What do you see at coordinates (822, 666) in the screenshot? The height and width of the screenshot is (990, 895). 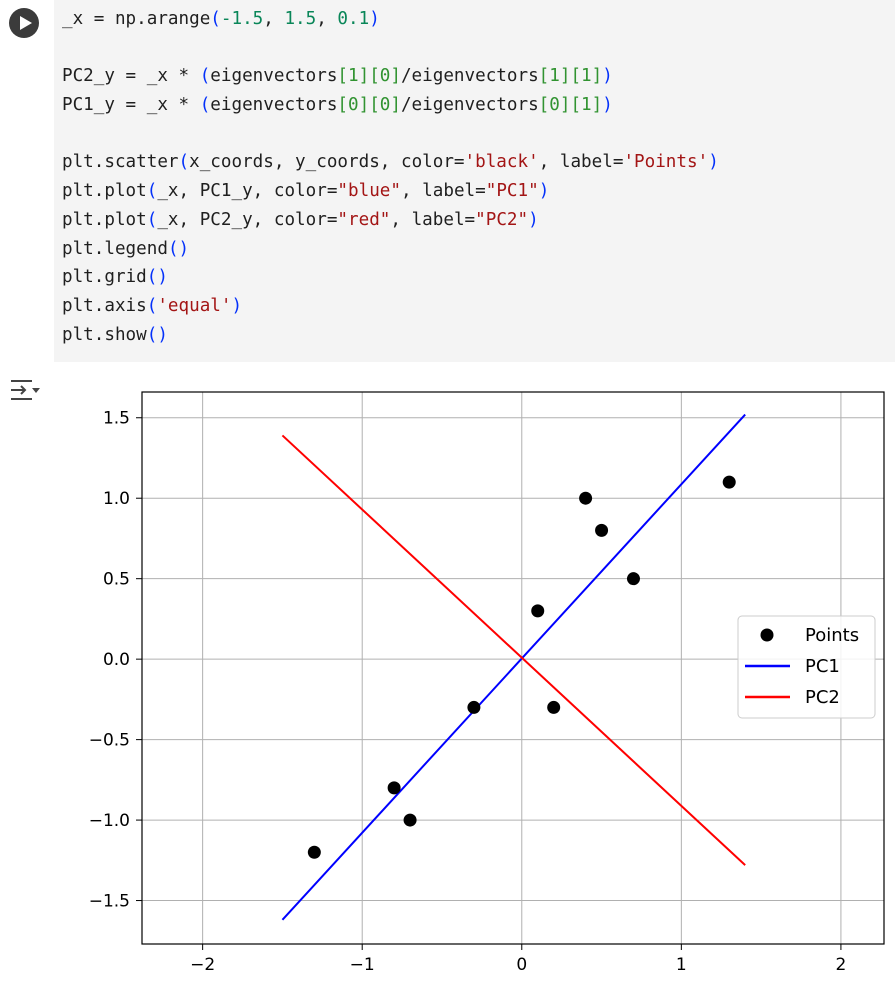 I see `legend-label: PC1` at bounding box center [822, 666].